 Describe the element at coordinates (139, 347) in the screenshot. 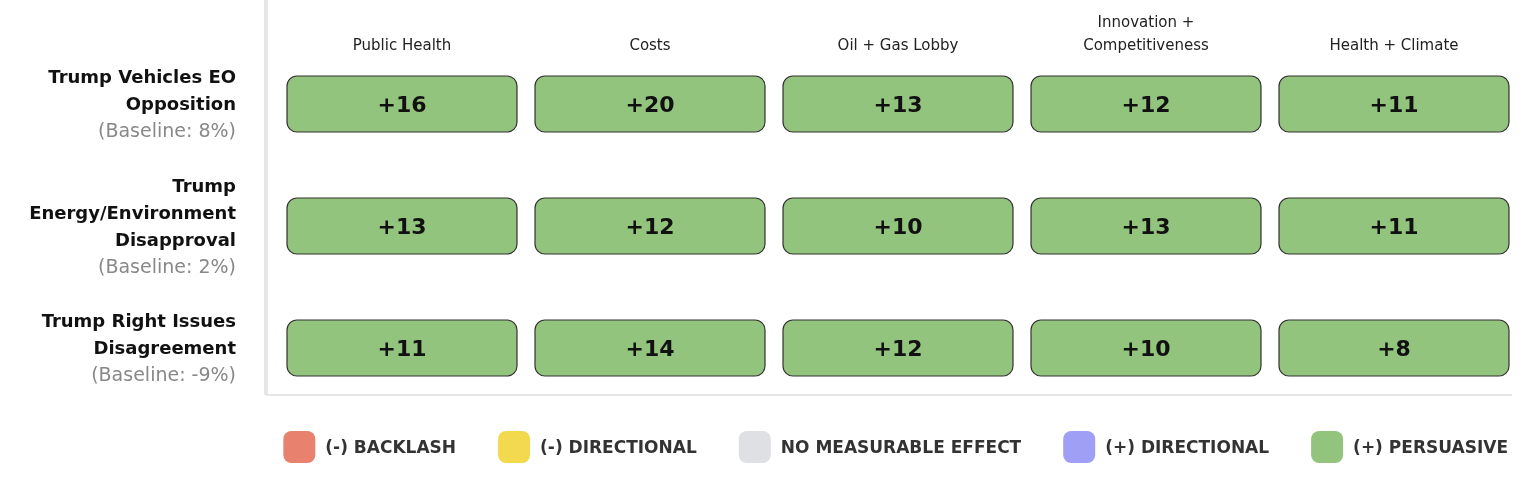

I see `y-tick-label: Trump Right Issues Disagreement (Baseline: -9%)` at that location.